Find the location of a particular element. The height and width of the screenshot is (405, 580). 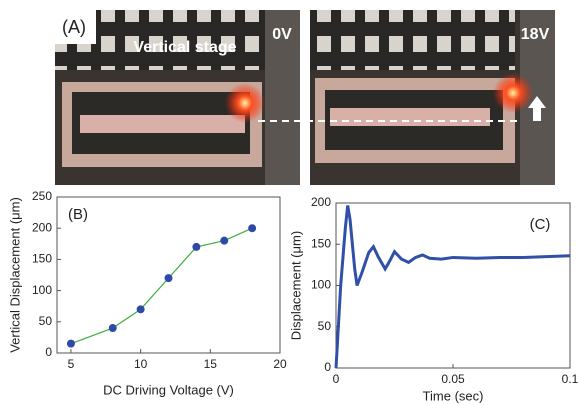

panel-label: (C) is located at coordinates (540, 224).